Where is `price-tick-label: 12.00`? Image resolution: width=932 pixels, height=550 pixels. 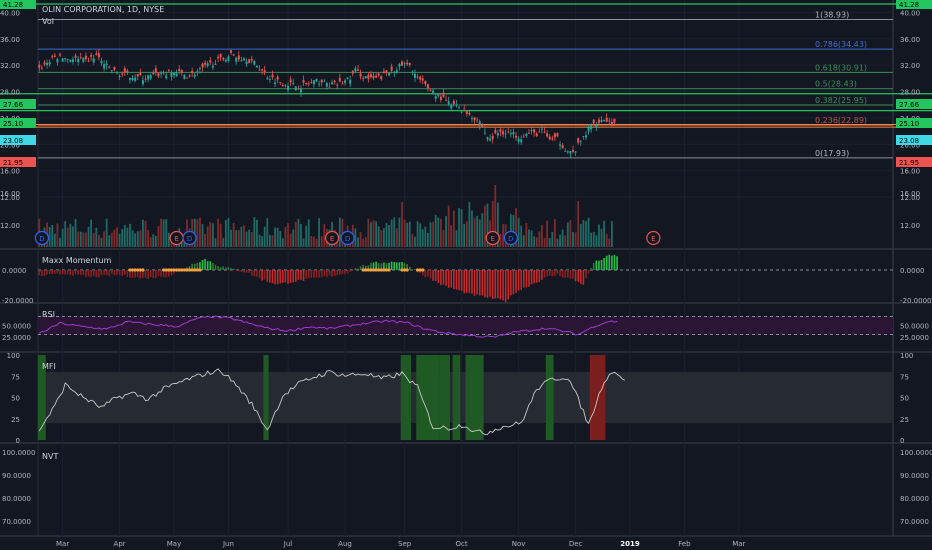 price-tick-label: 12.00 is located at coordinates (910, 198).